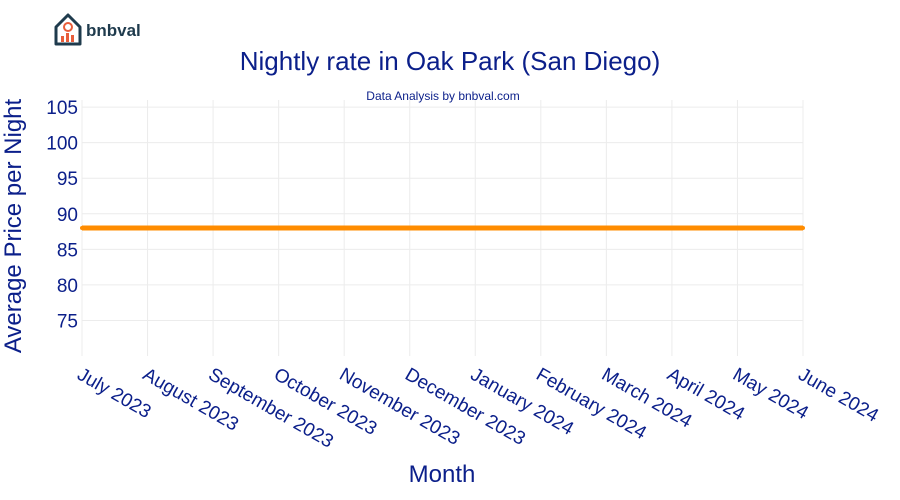  Describe the element at coordinates (442, 474) in the screenshot. I see `x-axis-title: Month` at that location.